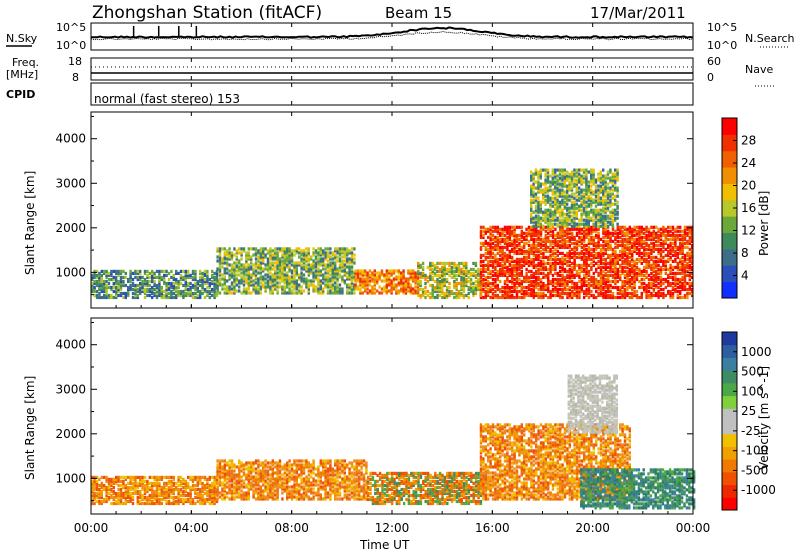 This screenshot has height=558, width=800. I want to click on nave-tick-bottom: 0, so click(710, 77).